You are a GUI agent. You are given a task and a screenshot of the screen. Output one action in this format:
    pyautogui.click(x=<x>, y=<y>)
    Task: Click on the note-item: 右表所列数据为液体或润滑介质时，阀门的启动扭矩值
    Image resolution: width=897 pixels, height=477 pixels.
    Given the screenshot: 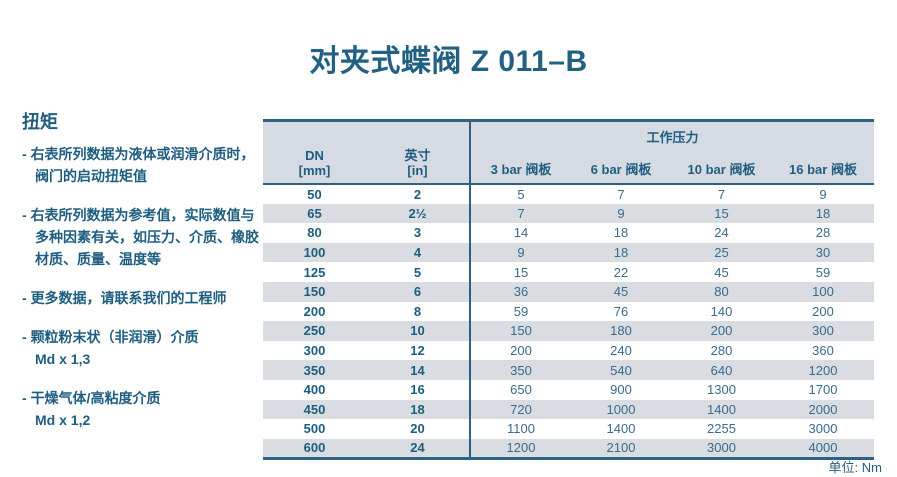 What is the action you would take?
    pyautogui.click(x=145, y=165)
    